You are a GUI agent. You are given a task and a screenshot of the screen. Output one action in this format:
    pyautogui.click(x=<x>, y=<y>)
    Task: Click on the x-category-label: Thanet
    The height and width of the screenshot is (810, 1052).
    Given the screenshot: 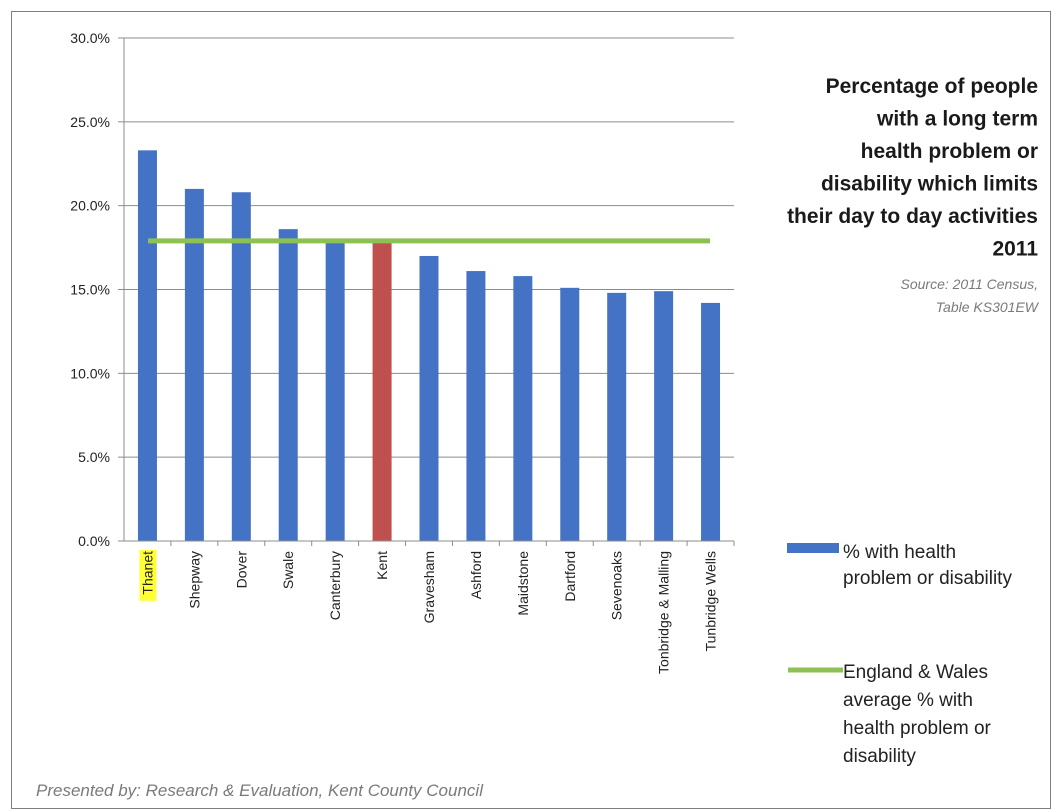 What is the action you would take?
    pyautogui.click(x=147, y=573)
    